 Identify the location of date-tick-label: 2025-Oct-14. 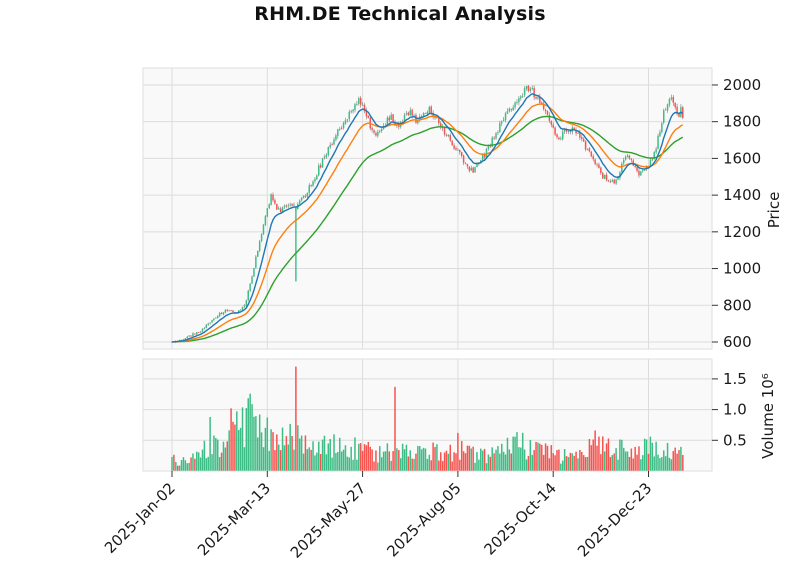
(521, 519).